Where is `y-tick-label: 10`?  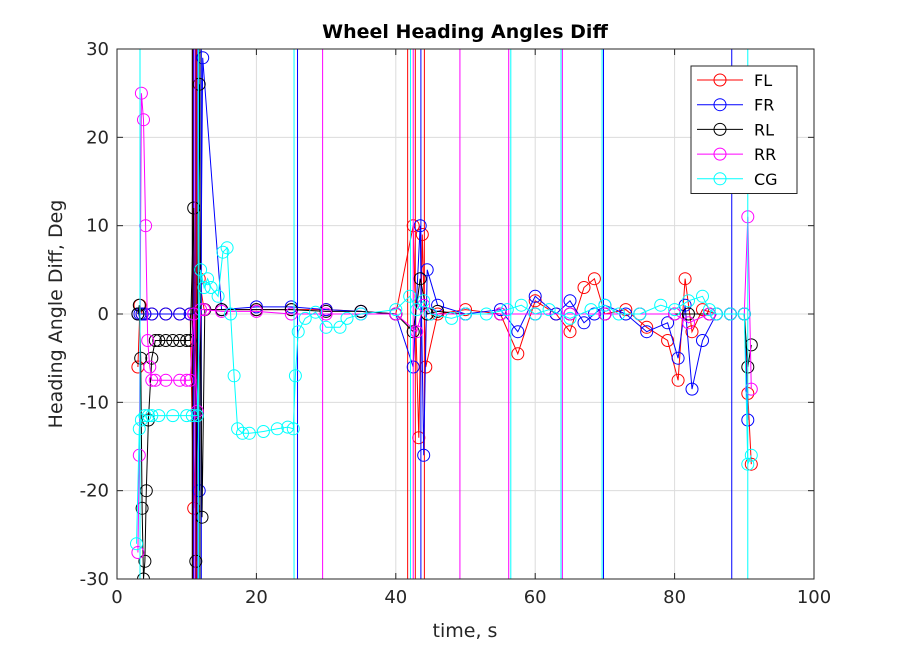 y-tick-label: 10 is located at coordinates (97, 226).